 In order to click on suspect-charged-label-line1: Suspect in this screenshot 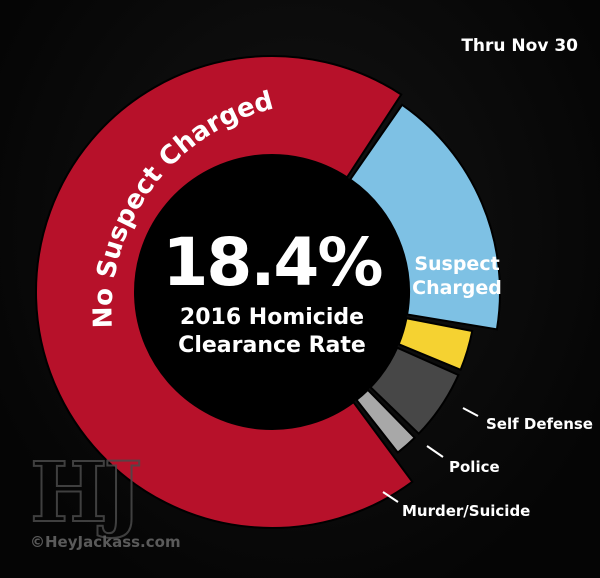, I will do `click(456, 264)`.